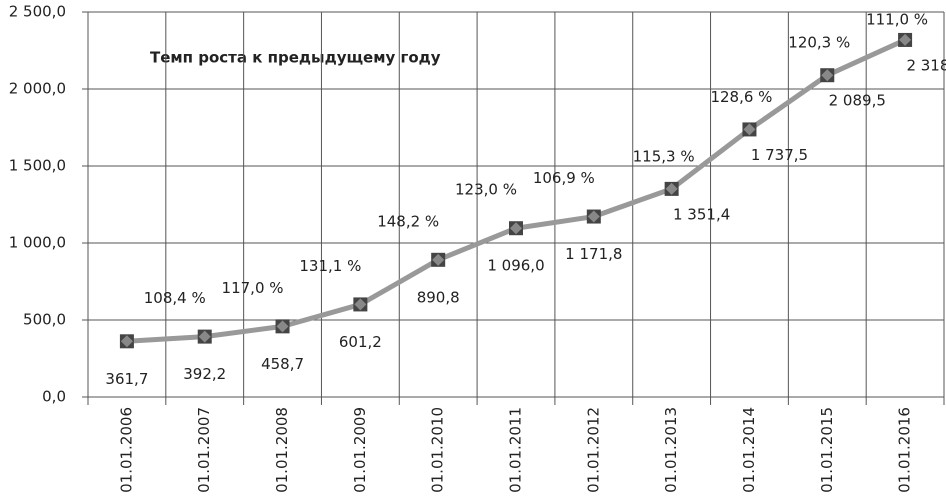  What do you see at coordinates (204, 450) in the screenshot?
I see `x-tick-label: 01.01.2007` at bounding box center [204, 450].